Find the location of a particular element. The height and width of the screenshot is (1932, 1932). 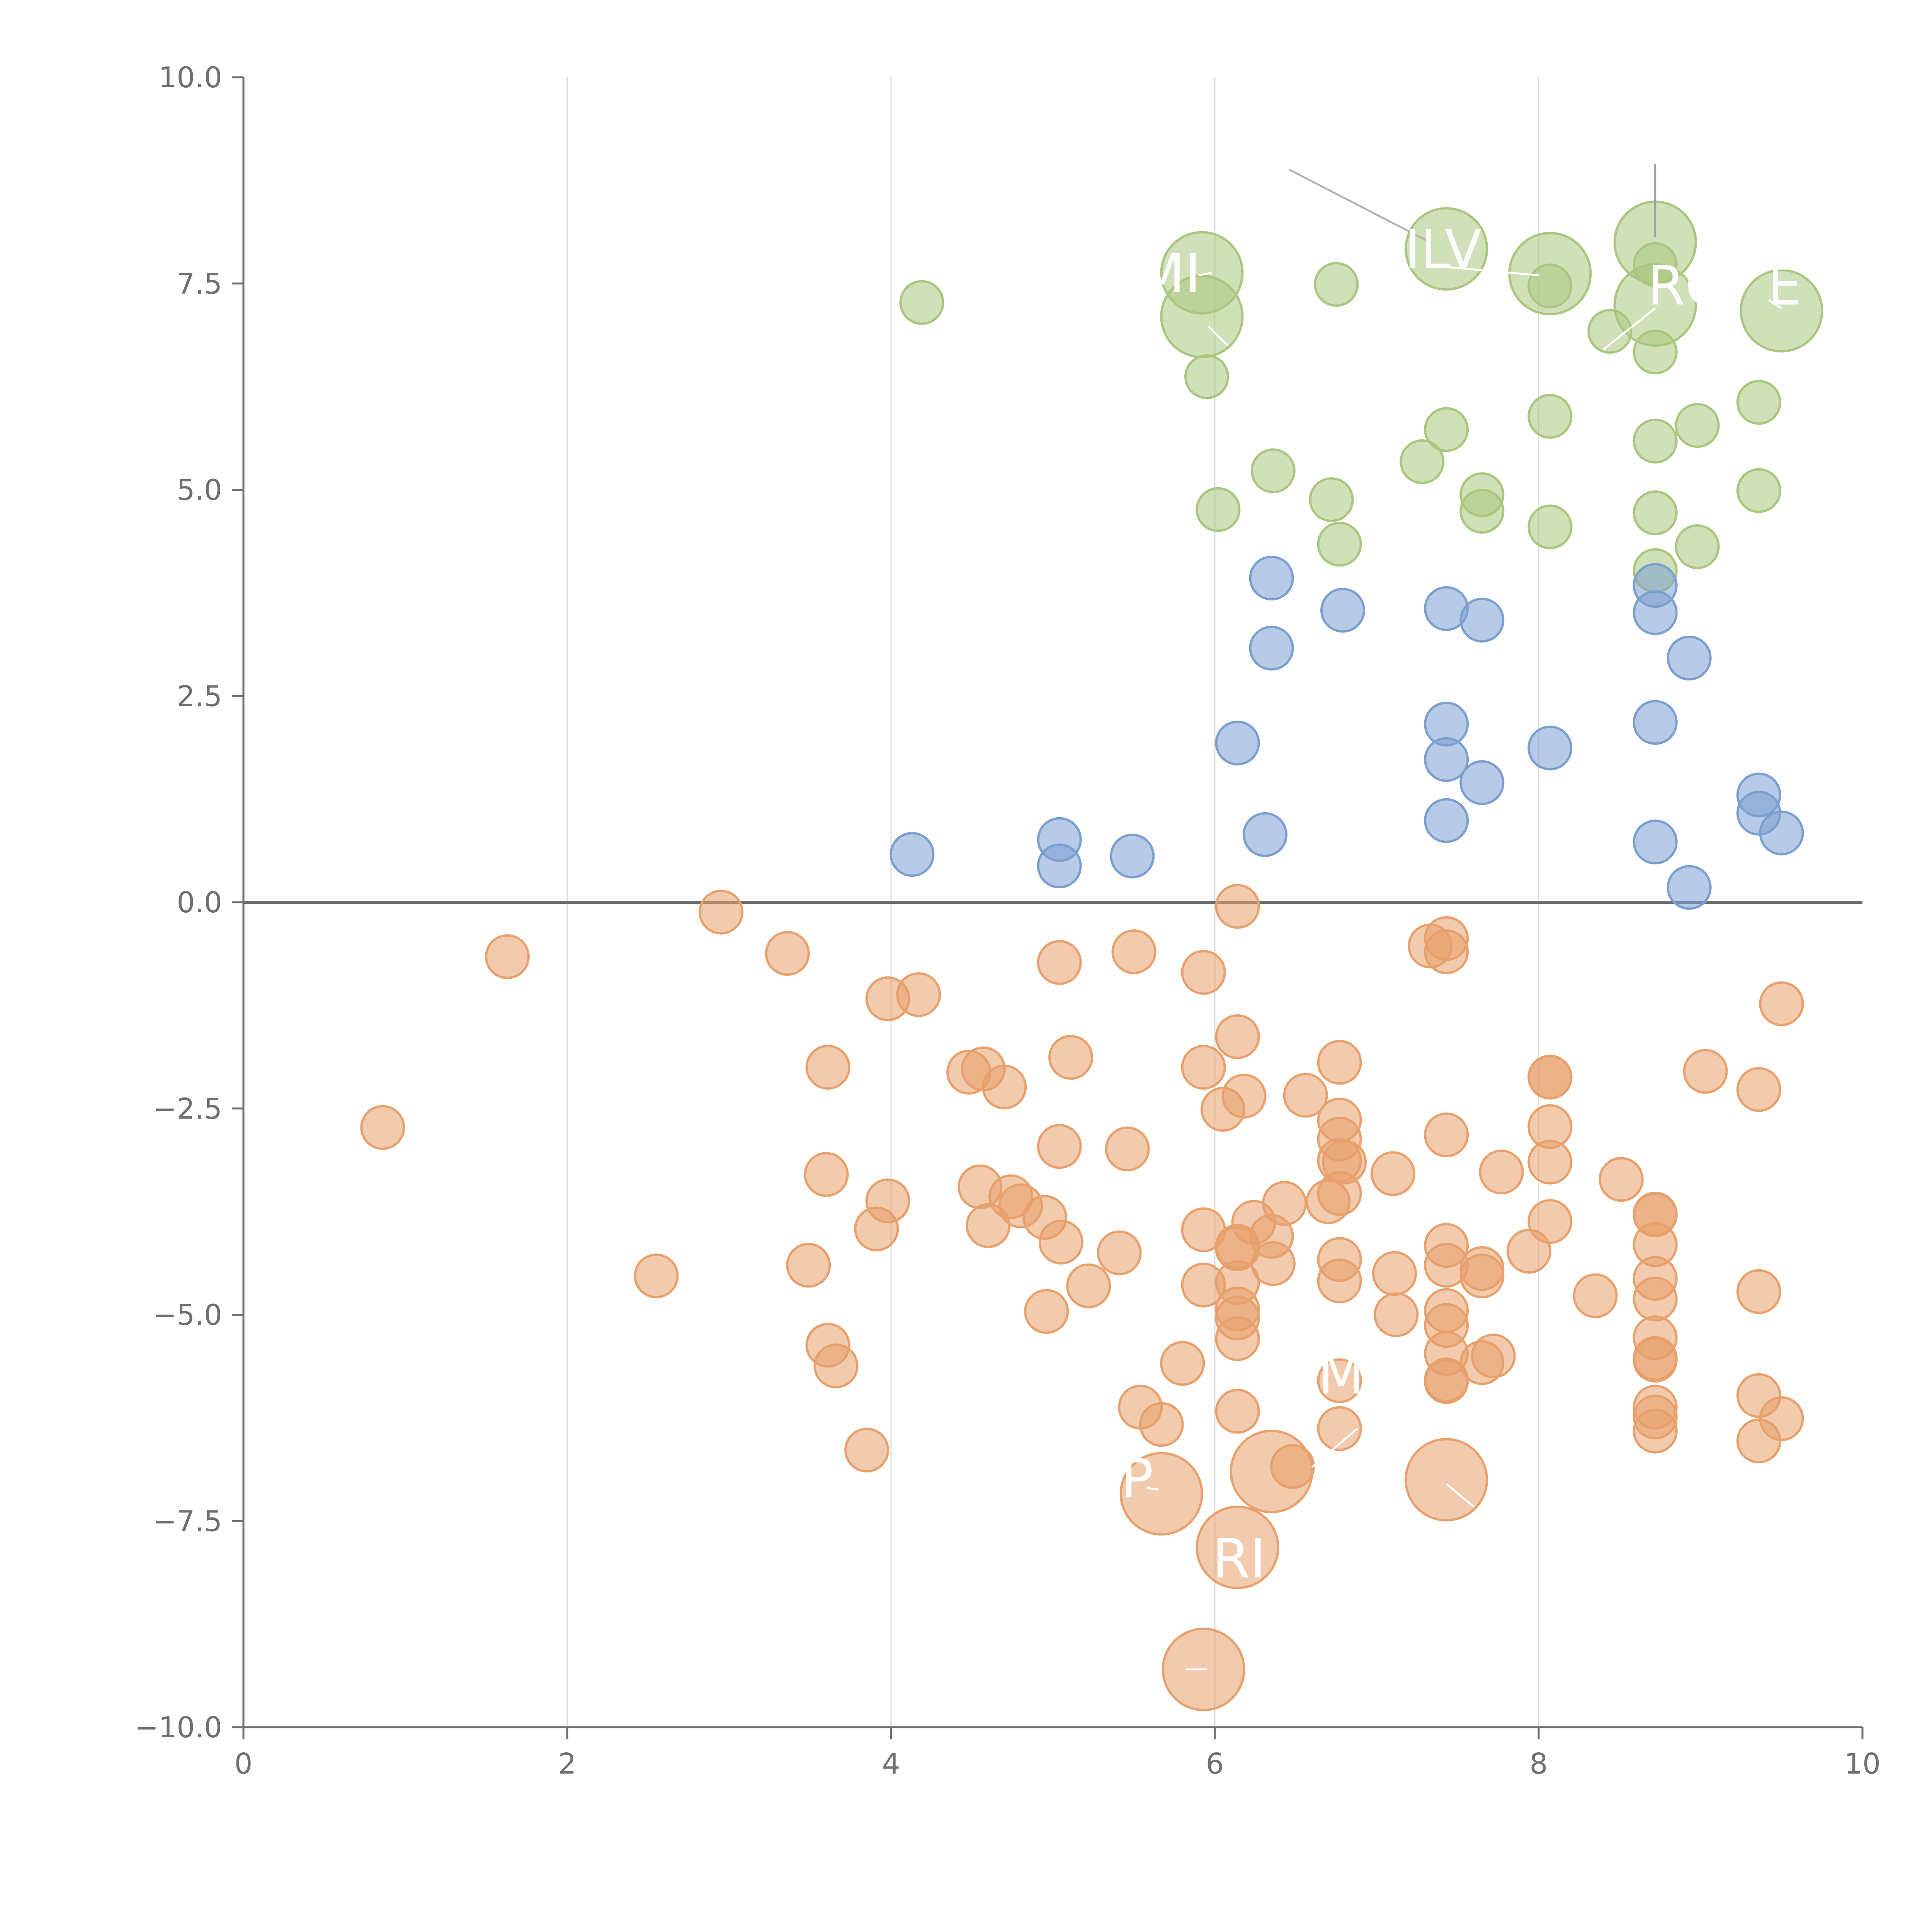

y-tick-label: 0.0 is located at coordinates (200, 903).